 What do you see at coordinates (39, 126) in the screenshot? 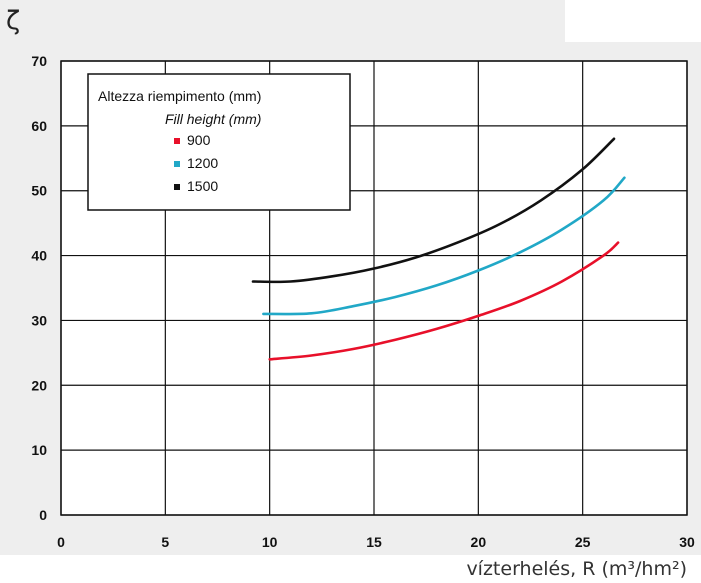
I see `y-tick-label: 60` at bounding box center [39, 126].